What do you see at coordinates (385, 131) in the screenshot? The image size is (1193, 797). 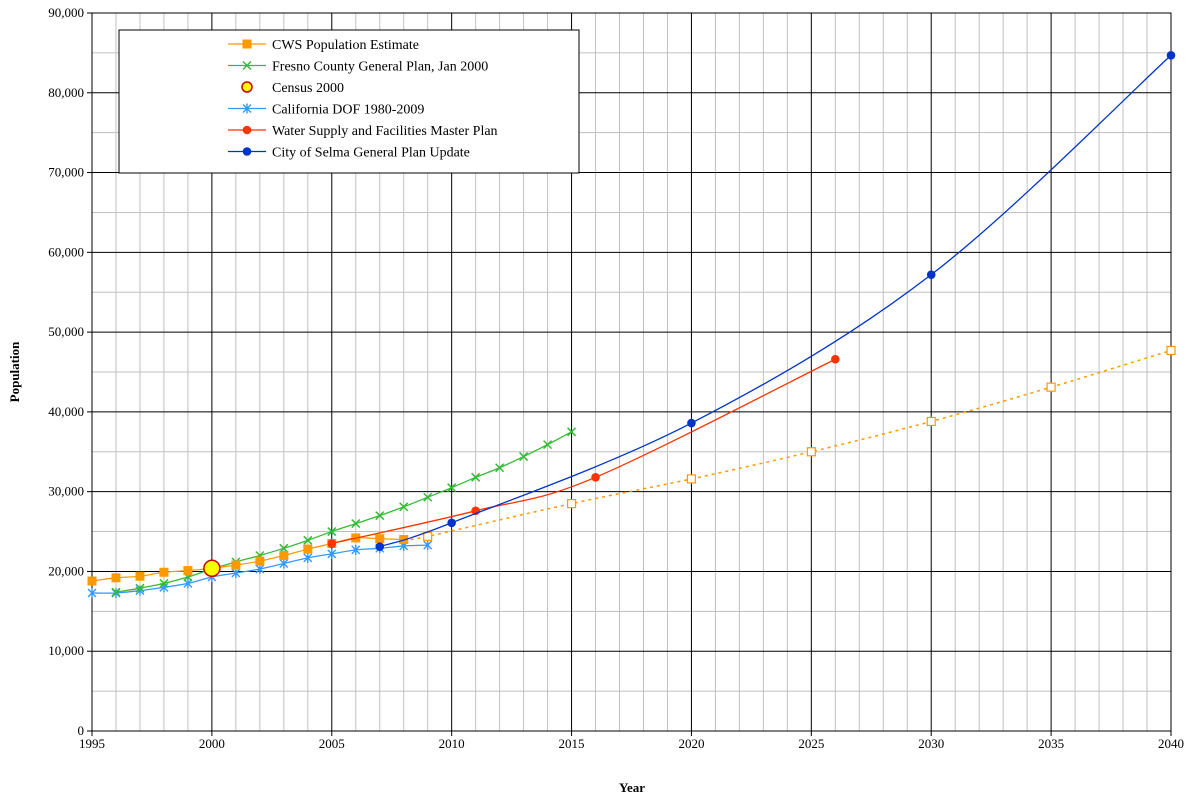 I see `legend-label: Water Supply and Facilities Master Plan` at bounding box center [385, 131].